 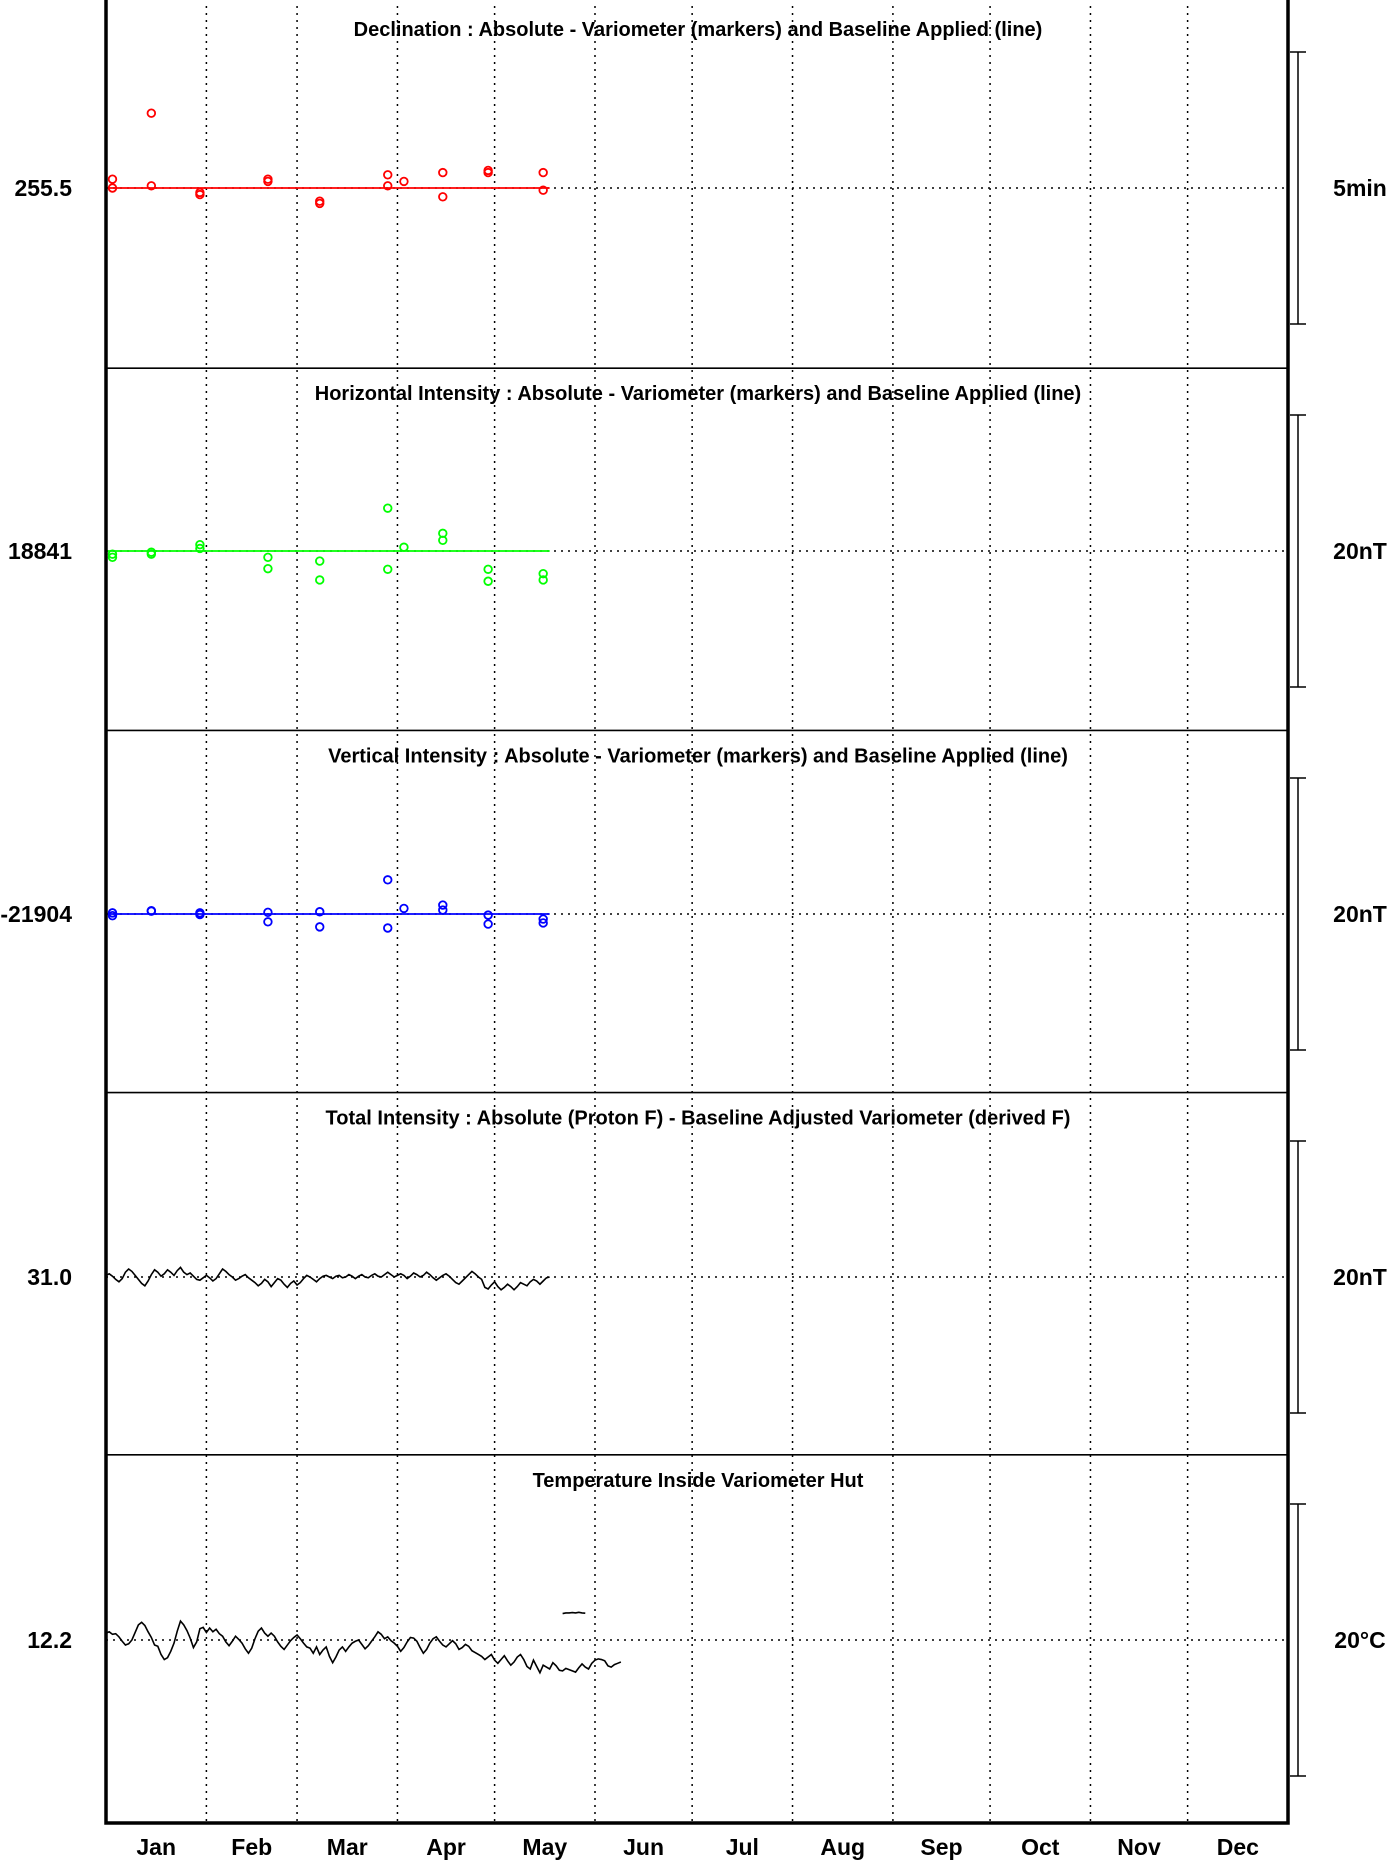 I want to click on month-label-apr: Apr, so click(x=446, y=1847).